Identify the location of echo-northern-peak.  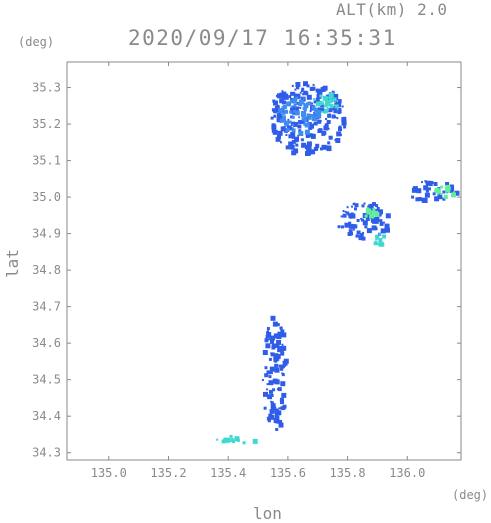
(326, 103).